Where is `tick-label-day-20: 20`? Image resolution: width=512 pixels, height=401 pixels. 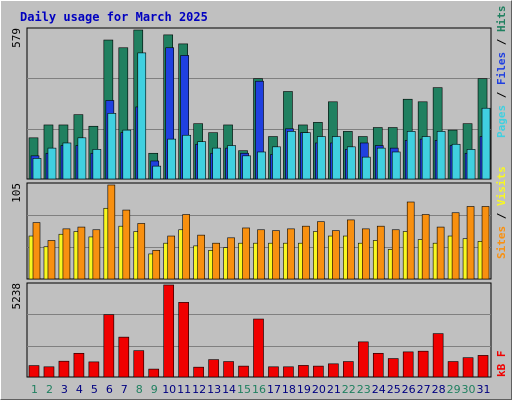
tick-label-day-20: 20 is located at coordinates (319, 389).